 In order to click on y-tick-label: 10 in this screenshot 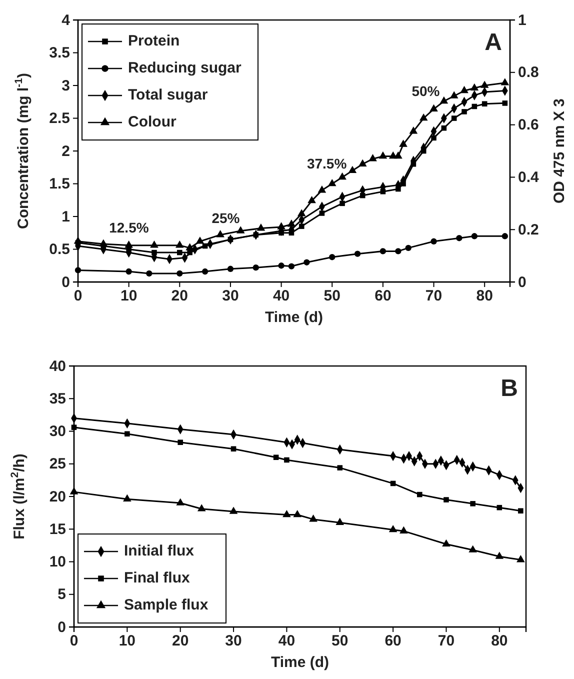, I will do `click(57, 562)`.